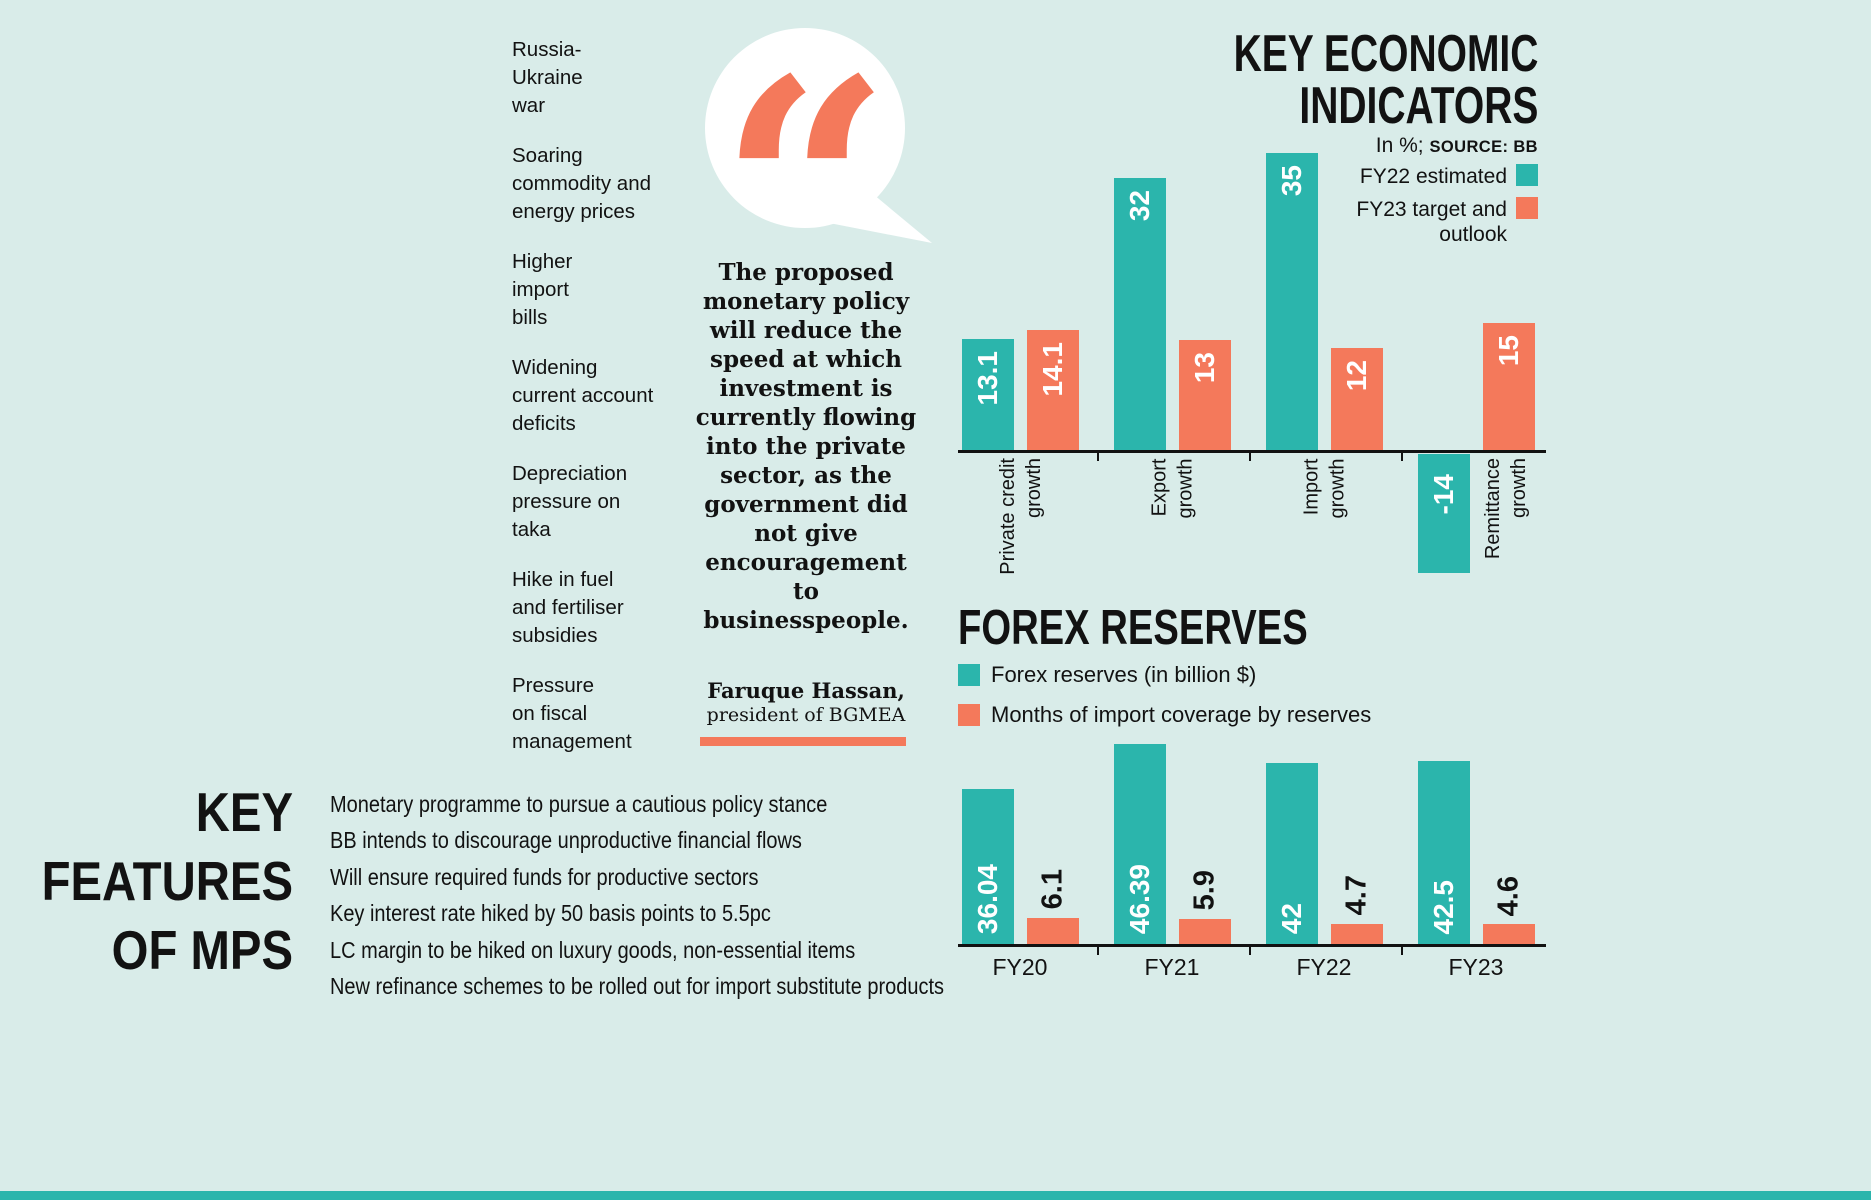 The height and width of the screenshot is (1200, 1871). Describe the element at coordinates (935, 1195) in the screenshot. I see `bottom-accent-bar` at that location.